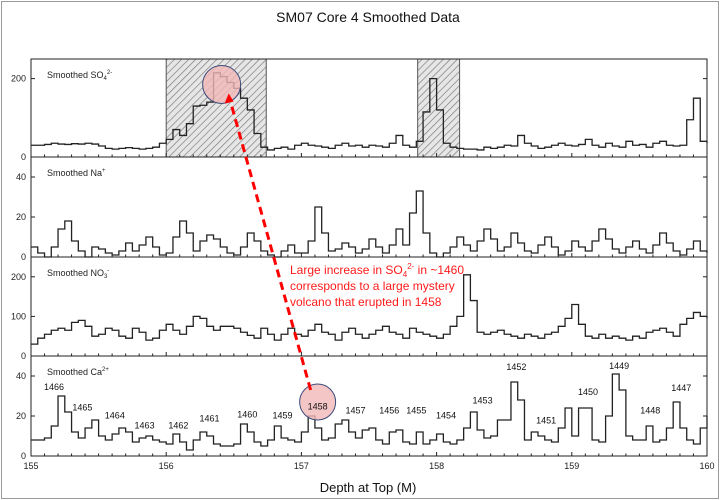  I want to click on x-tick-label: 159, so click(571, 466).